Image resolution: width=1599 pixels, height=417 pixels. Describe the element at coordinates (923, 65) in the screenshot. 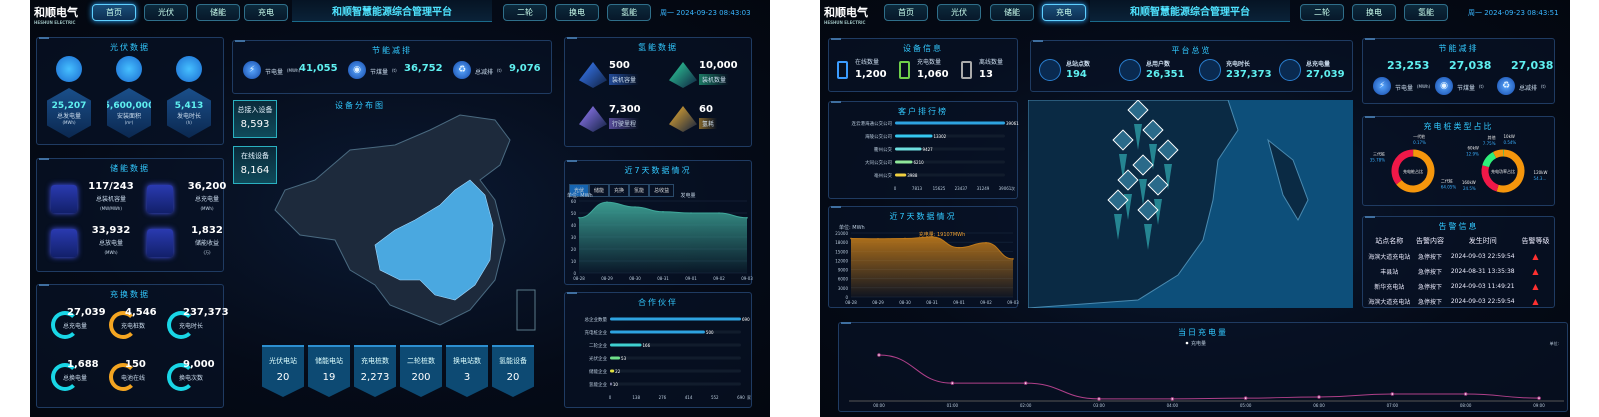

I see `device-info-panel: 设备信息 在线数量 1,200 充电数量 1,060 离线数量 13` at that location.